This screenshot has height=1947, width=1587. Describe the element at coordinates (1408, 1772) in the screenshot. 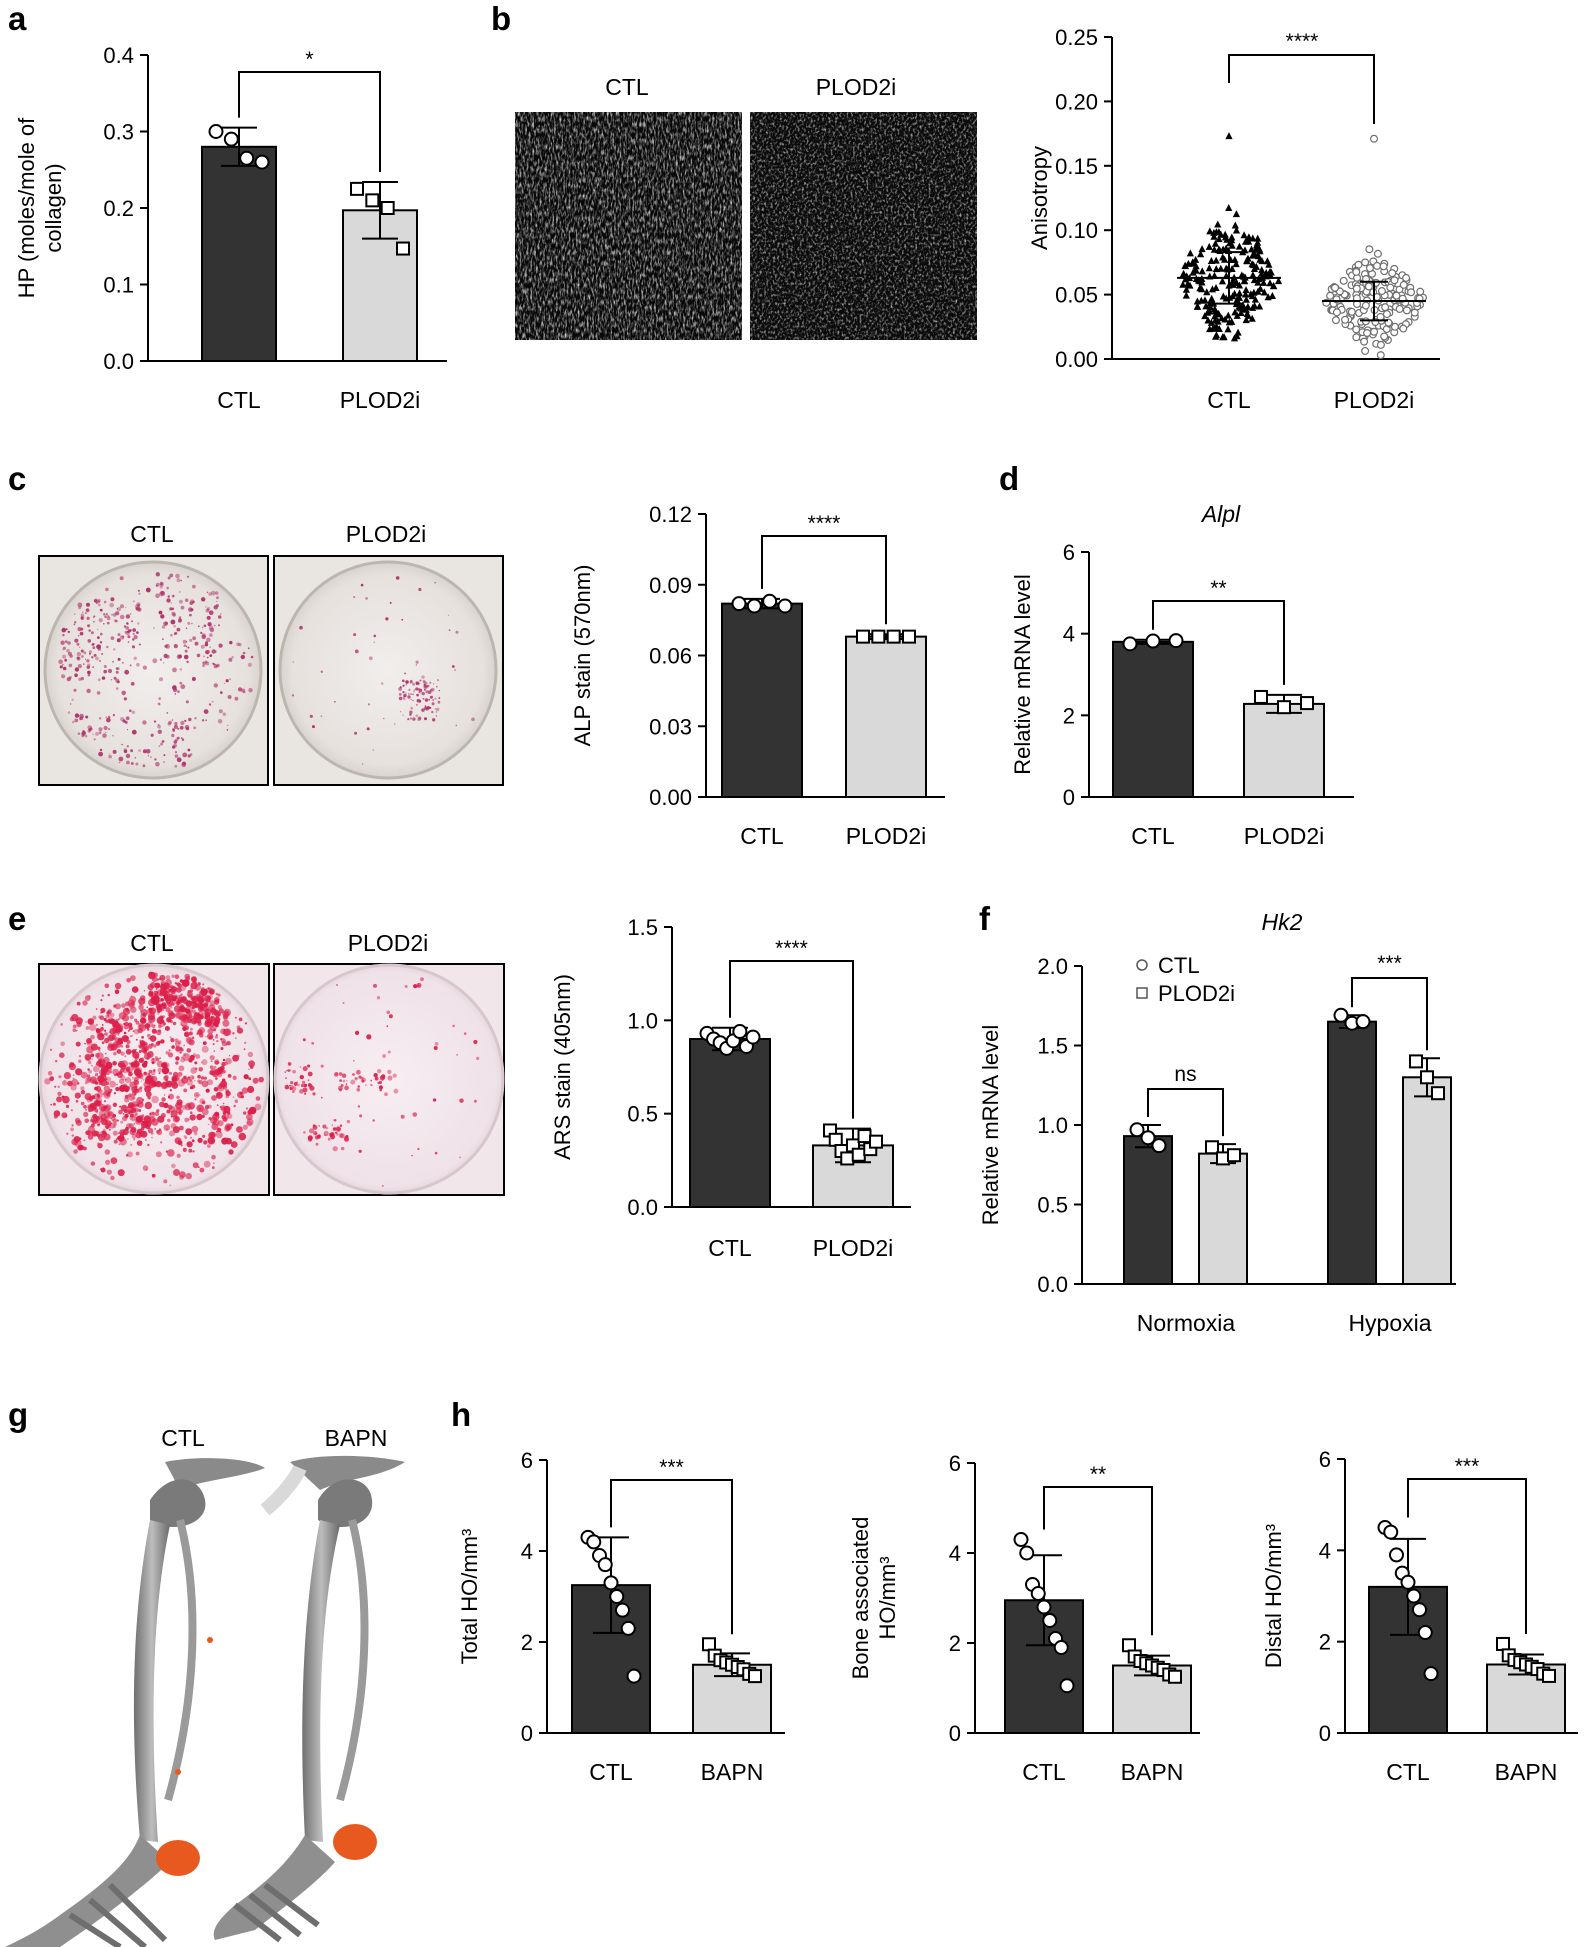

I see `category-label: CTL` at that location.